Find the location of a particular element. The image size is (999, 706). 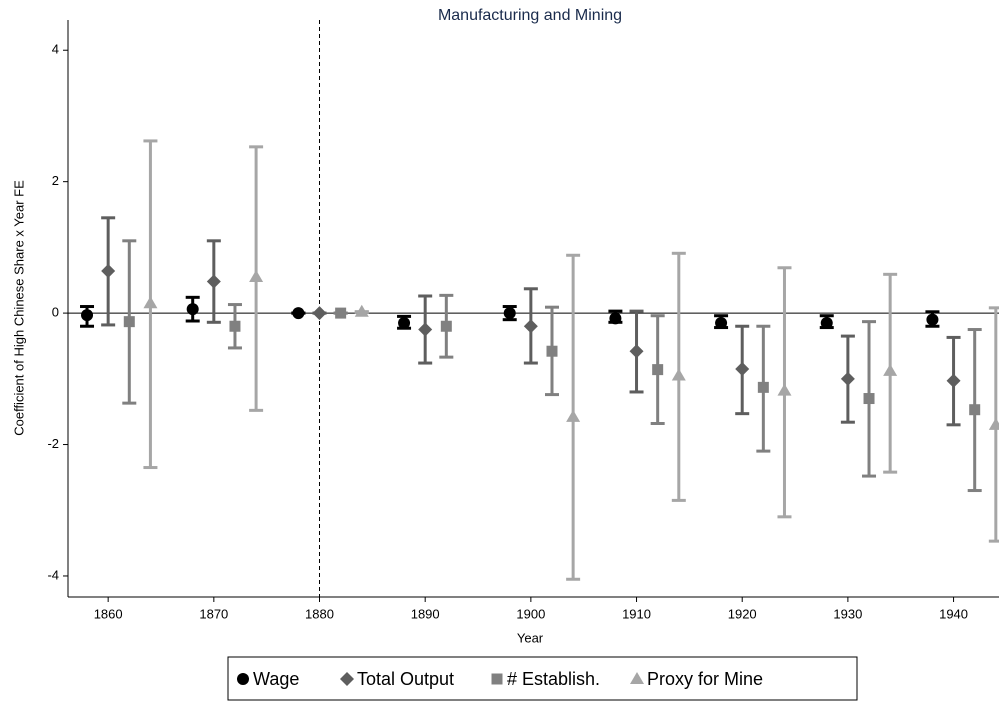

legend-label: Total Output is located at coordinates (405, 679).